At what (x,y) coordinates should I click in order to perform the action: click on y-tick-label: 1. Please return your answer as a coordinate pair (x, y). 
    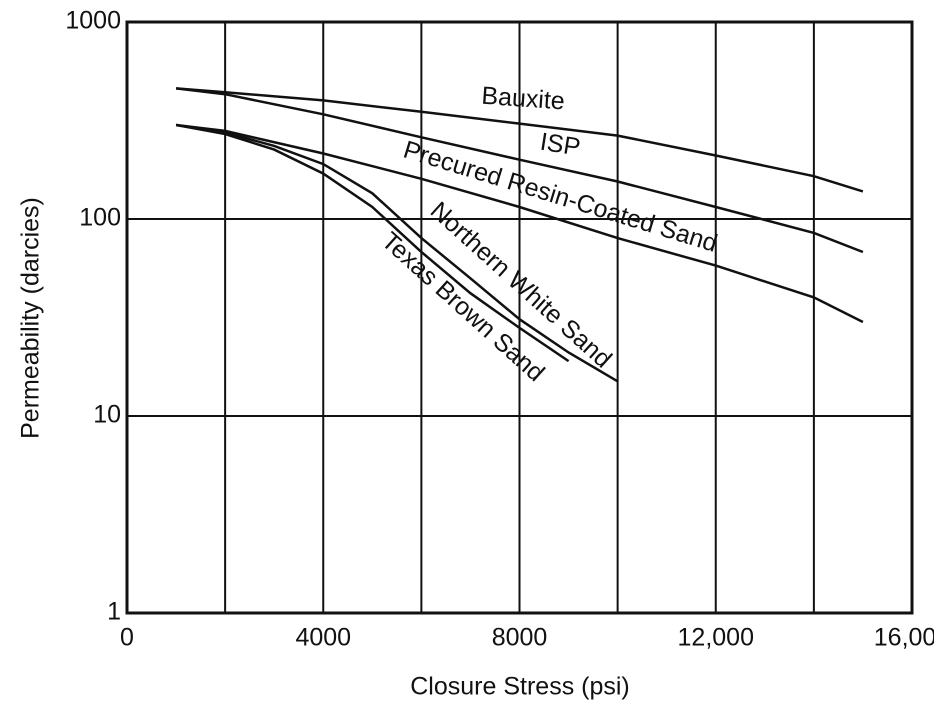
    Looking at the image, I should click on (114, 612).